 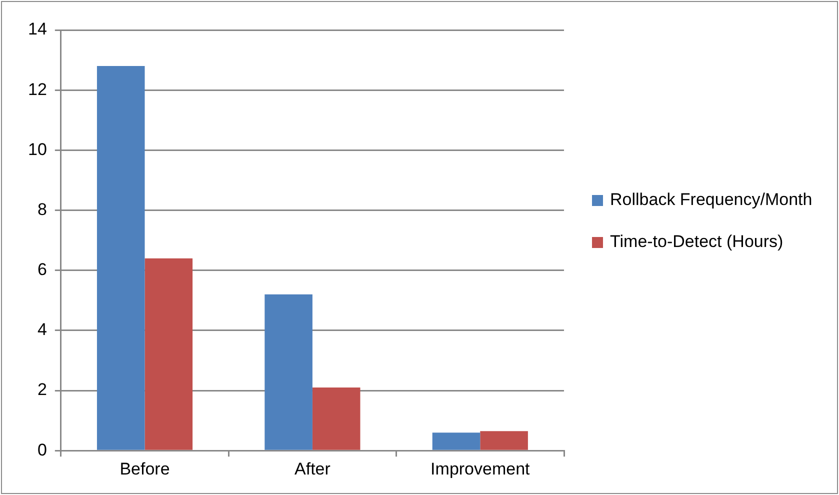 What do you see at coordinates (37, 149) in the screenshot?
I see `y-tick-label: 10` at bounding box center [37, 149].